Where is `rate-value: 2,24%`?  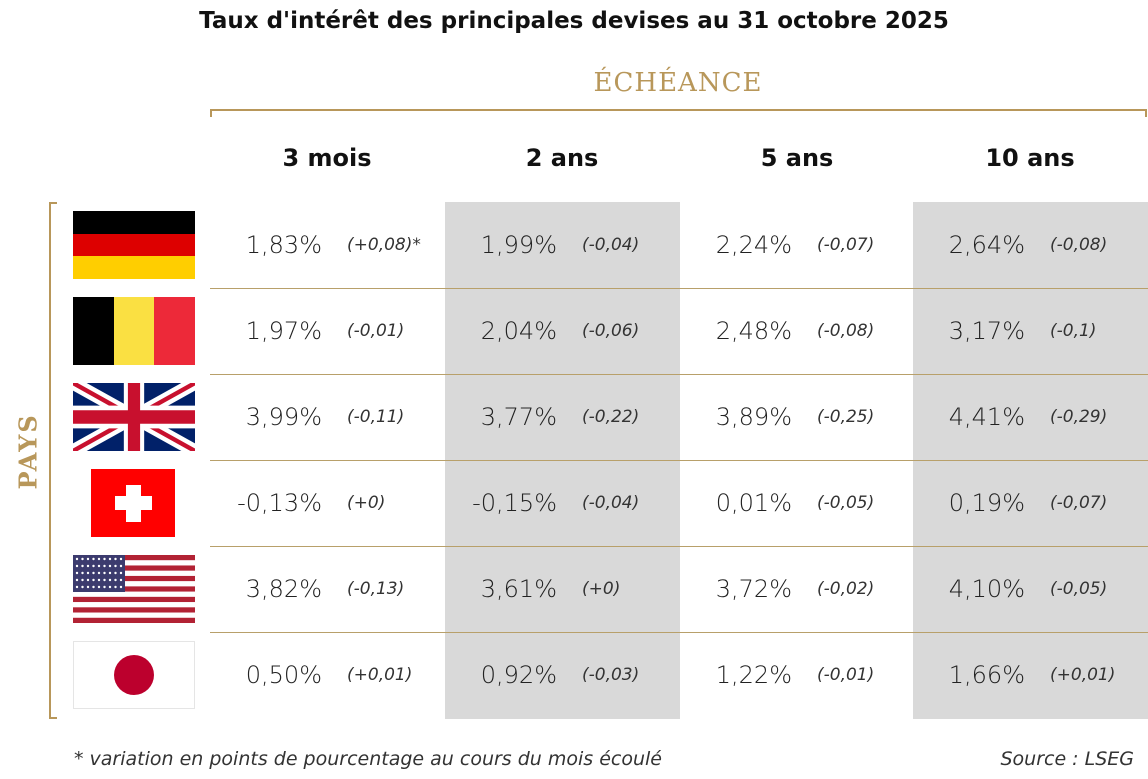
rate-value: 2,24% is located at coordinates (753, 245).